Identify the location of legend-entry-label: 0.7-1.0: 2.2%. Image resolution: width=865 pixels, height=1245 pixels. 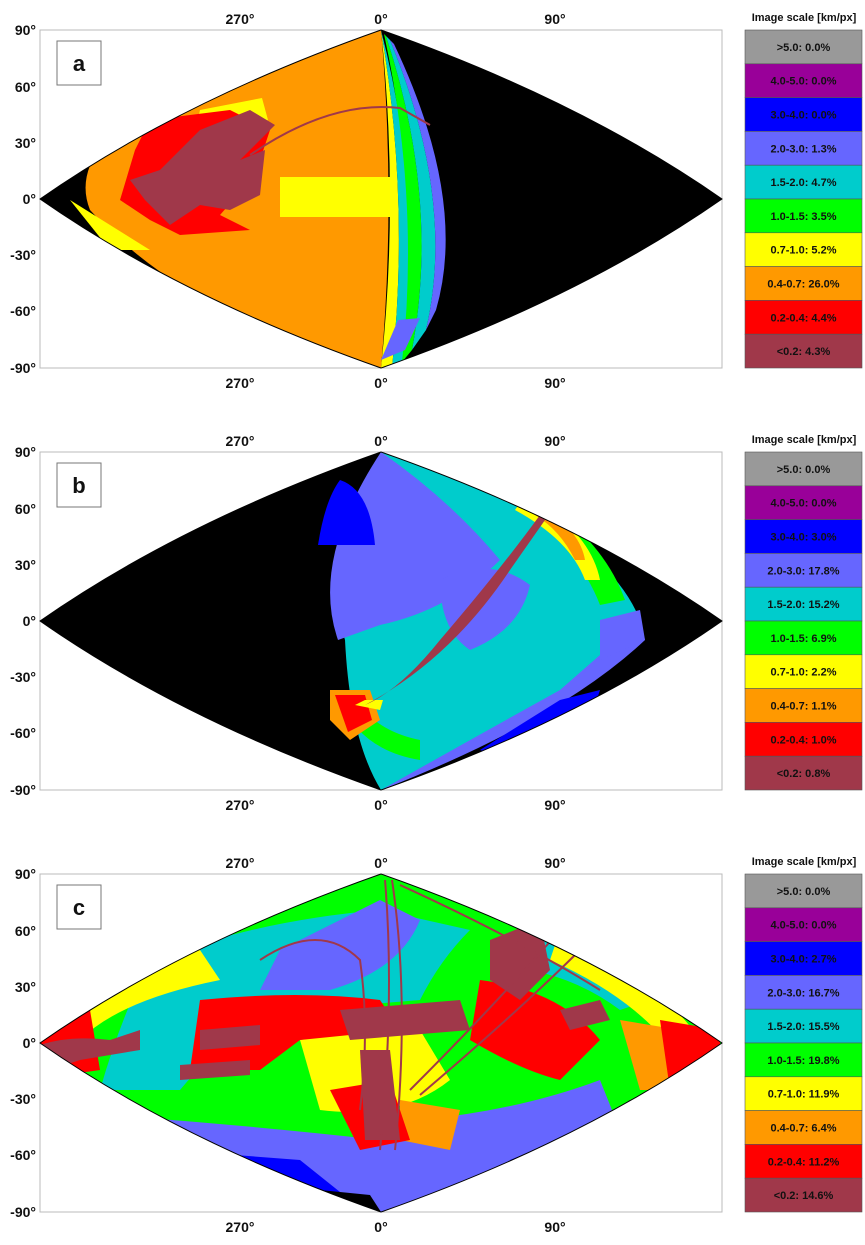
(803, 673).